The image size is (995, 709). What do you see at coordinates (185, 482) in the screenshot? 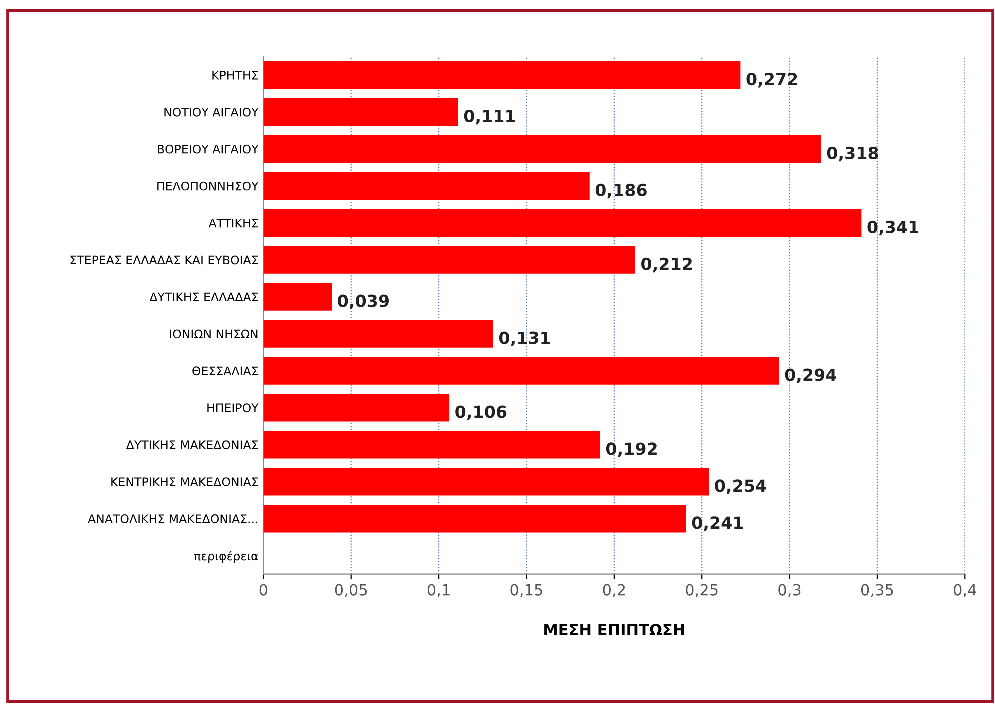
I see `y-tick-label: ΚΕΝΤΡΙΚΗΣ ΜΑΚΕΔΟΝΙΑΣ` at bounding box center [185, 482].